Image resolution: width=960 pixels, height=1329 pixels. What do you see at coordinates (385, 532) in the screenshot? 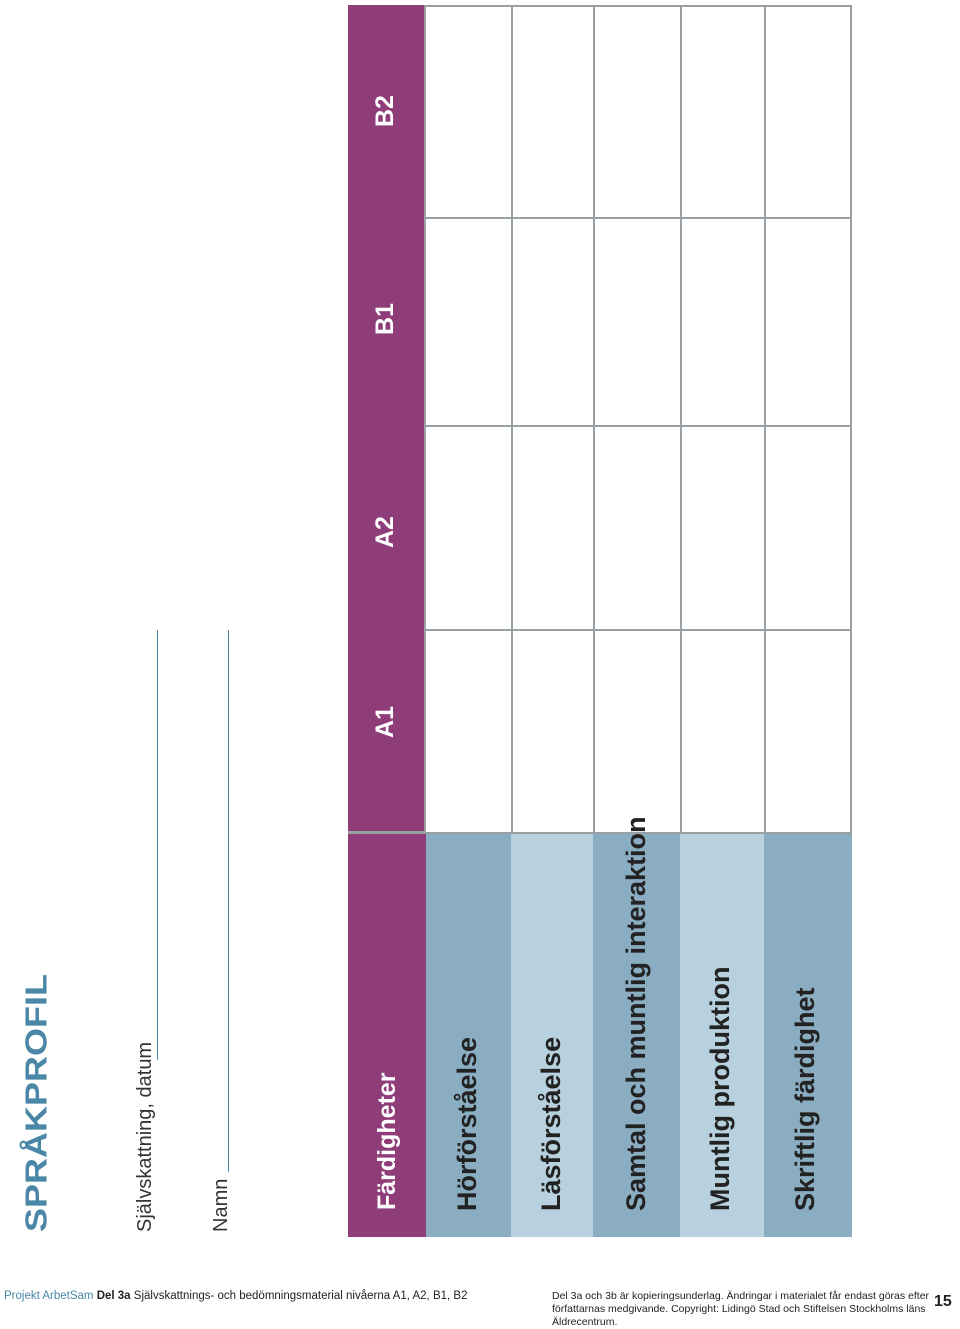
I see `level-label-a2: A2` at bounding box center [385, 532].